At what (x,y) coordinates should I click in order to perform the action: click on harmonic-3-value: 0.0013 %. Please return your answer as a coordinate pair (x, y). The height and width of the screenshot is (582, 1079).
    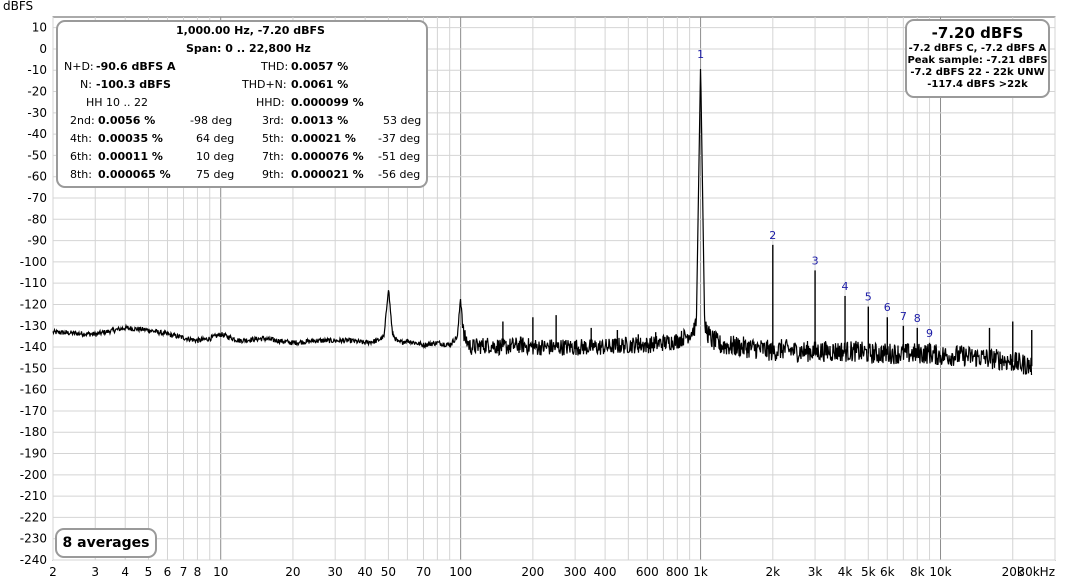
    Looking at the image, I should click on (320, 120).